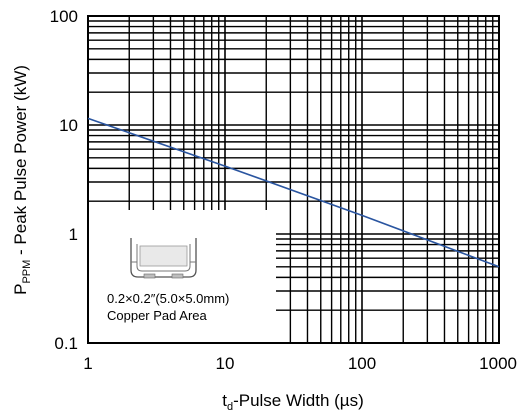 Image resolution: width=520 pixels, height=418 pixels. I want to click on y-tick-label: 10, so click(68, 125).